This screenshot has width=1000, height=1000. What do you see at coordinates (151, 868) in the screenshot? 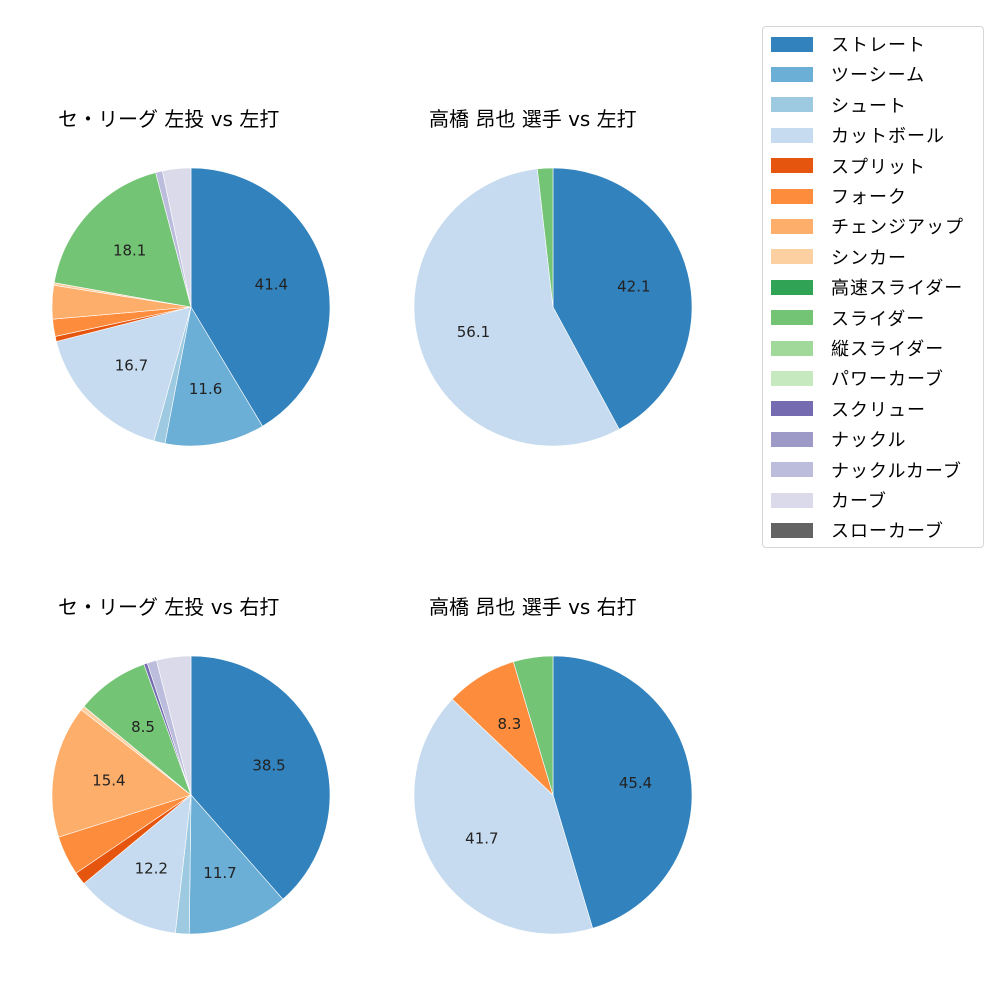
I see `slice-label: 12.2` at bounding box center [151, 868].